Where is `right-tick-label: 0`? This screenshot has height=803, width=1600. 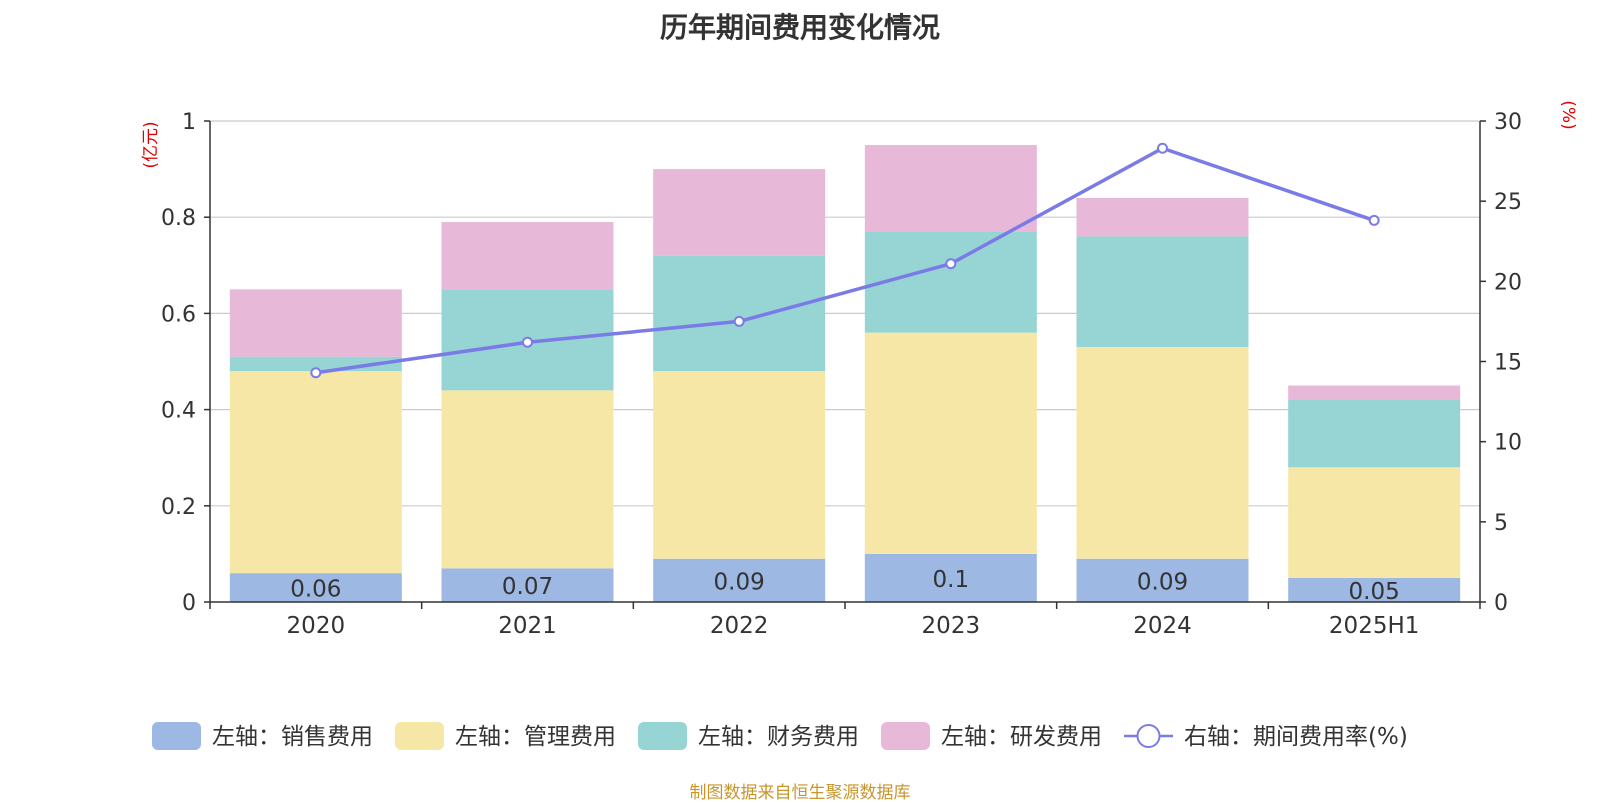 right-tick-label: 0 is located at coordinates (1501, 603).